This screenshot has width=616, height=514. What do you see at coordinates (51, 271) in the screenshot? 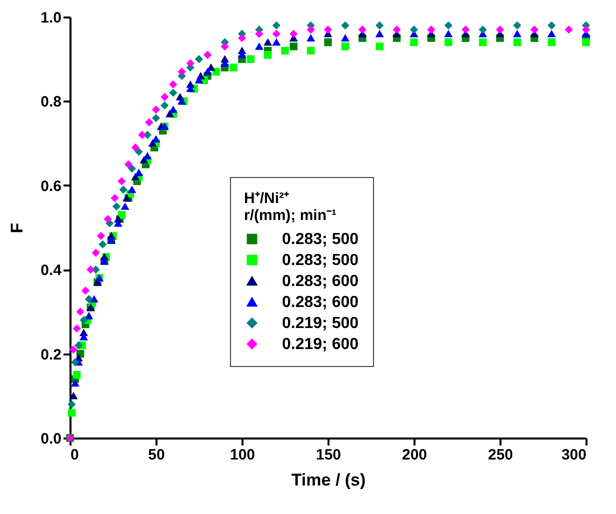
I see `y-tick-label: 0.4` at bounding box center [51, 271].